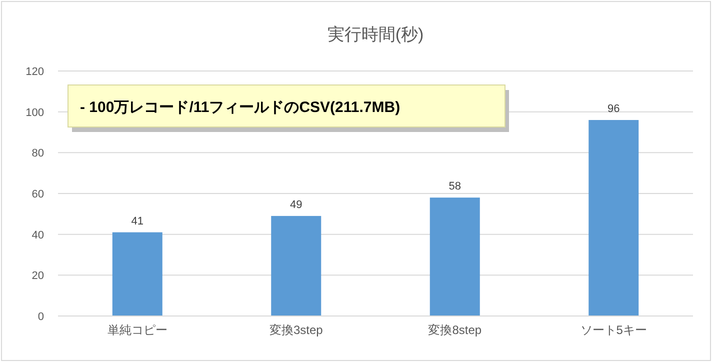 The width and height of the screenshot is (713, 363). What do you see at coordinates (41, 317) in the screenshot?
I see `y-tick-label: 0` at bounding box center [41, 317].